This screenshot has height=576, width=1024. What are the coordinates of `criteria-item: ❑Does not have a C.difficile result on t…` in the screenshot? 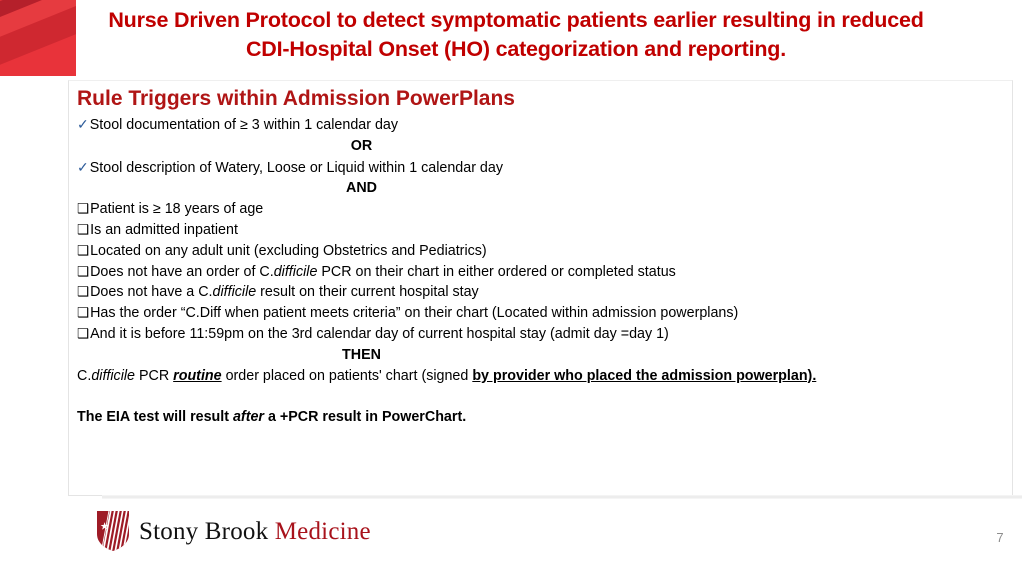 It's located at (541, 292).